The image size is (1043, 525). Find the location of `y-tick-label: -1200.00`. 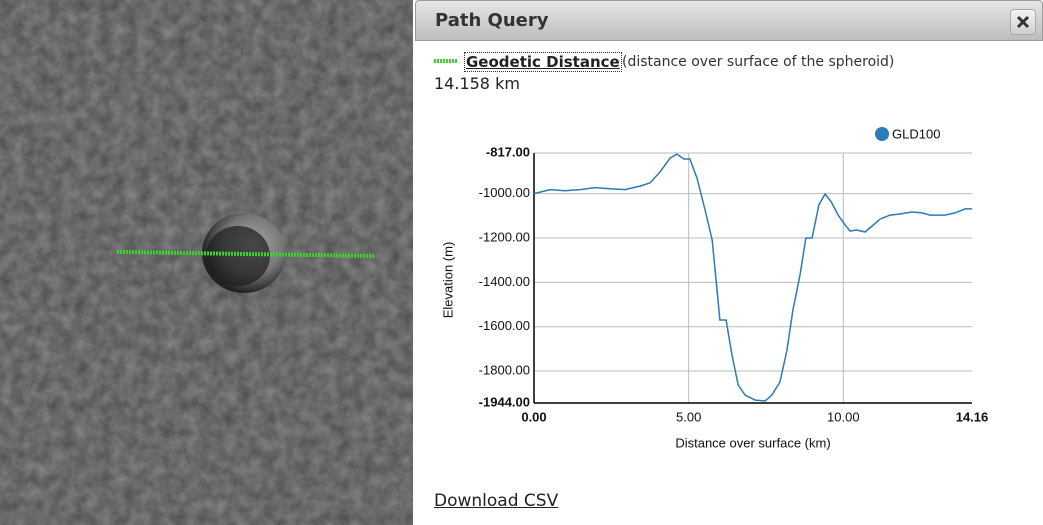

y-tick-label: -1200.00 is located at coordinates (504, 236).